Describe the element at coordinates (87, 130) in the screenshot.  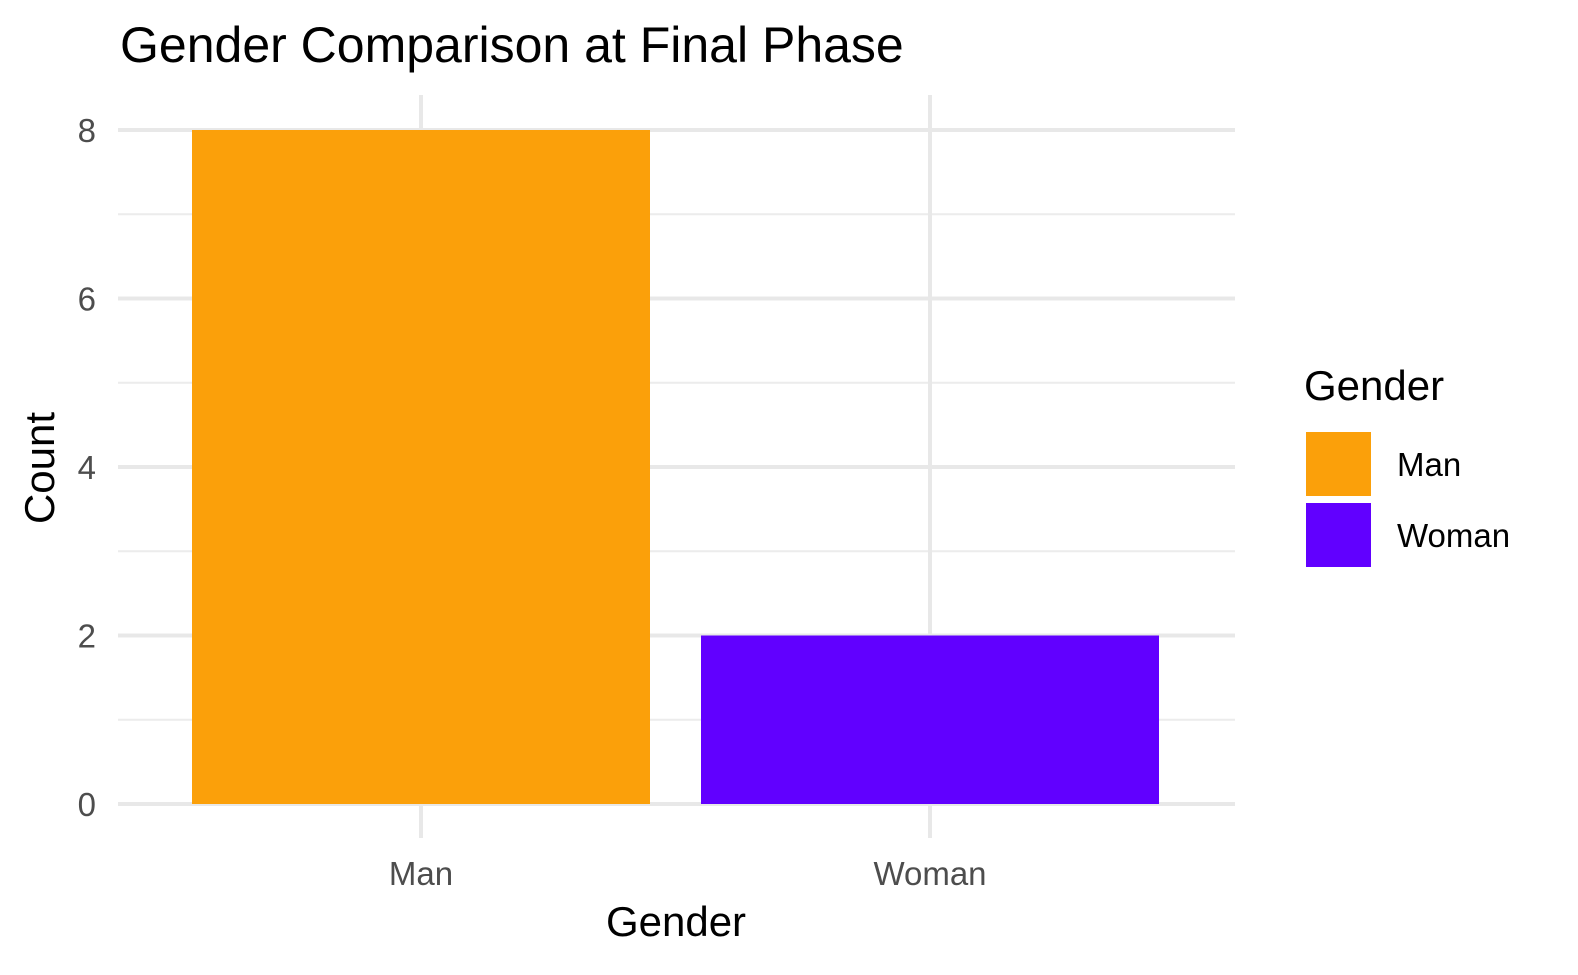
I see `y-tick-label: 8` at that location.